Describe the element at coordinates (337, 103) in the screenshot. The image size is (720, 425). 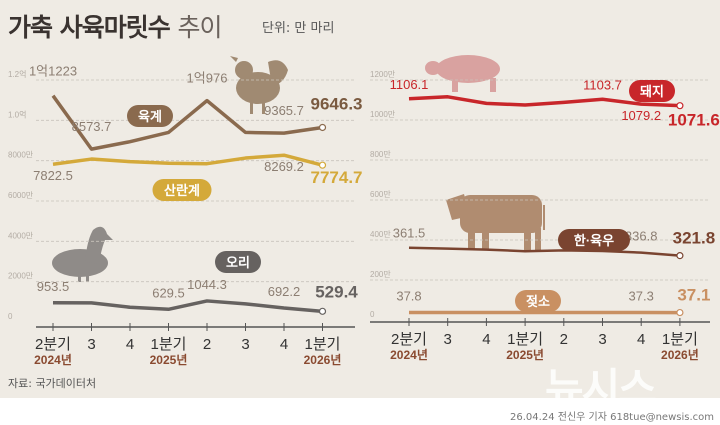
I see `data-label: 9646.3` at that location.